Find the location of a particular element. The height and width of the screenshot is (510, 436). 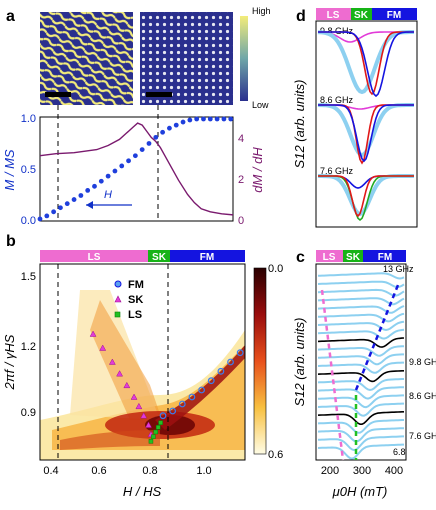

panel-label-d: d is located at coordinates (301, 16).